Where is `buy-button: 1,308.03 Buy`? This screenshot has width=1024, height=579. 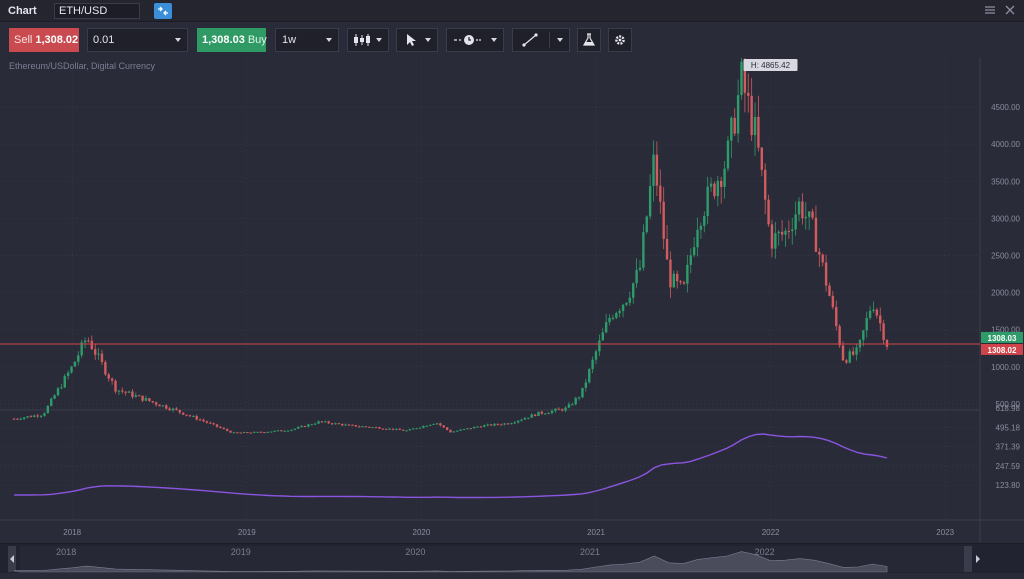 buy-button: 1,308.03 Buy is located at coordinates (232, 40).